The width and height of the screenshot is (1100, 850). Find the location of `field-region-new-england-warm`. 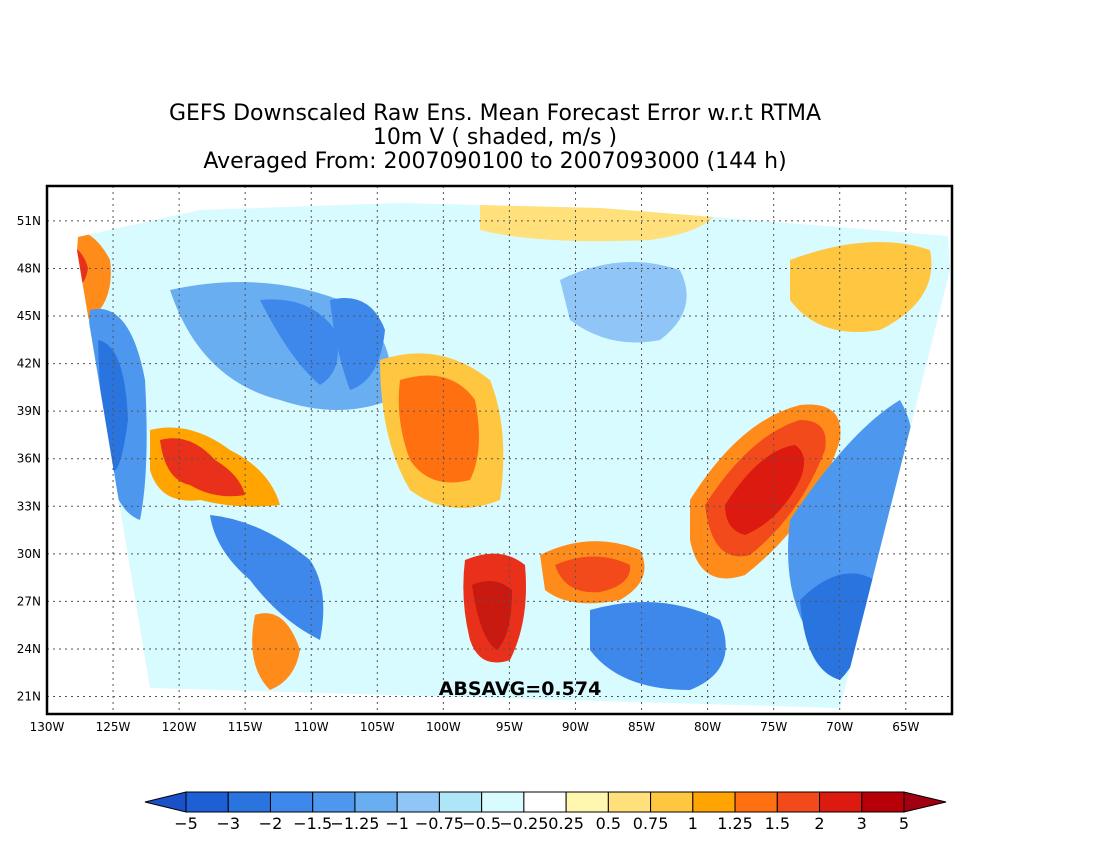

field-region-new-england-warm is located at coordinates (861, 287).